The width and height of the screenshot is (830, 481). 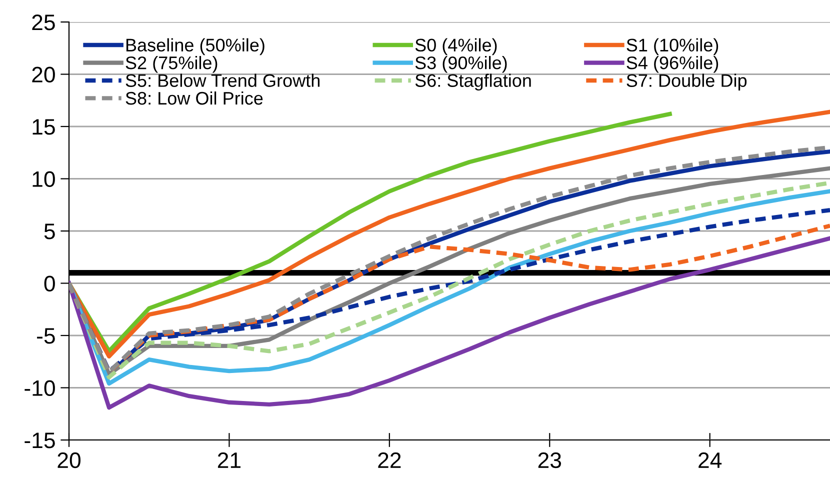 What do you see at coordinates (229, 460) in the screenshot?
I see `x-tick-label: 21` at bounding box center [229, 460].